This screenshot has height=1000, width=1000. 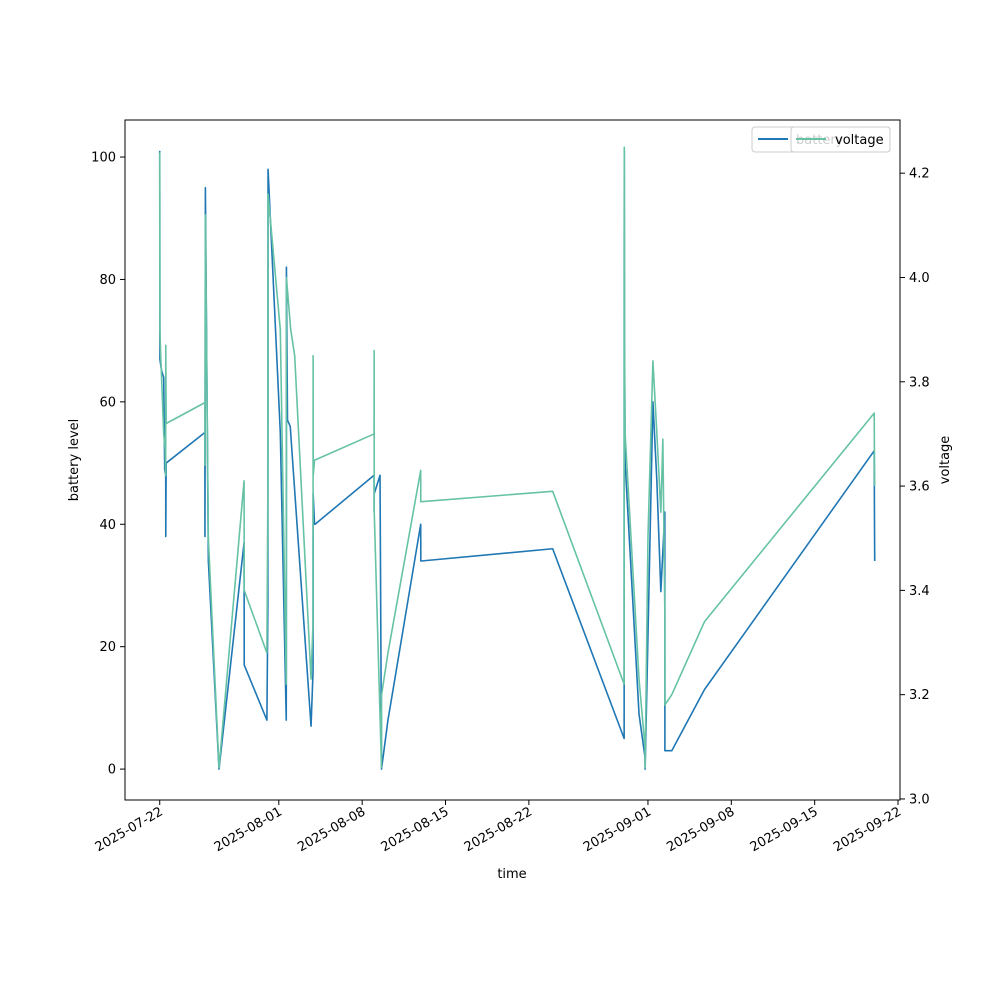 I want to click on left-y-tick-label: 60, so click(x=107, y=402).